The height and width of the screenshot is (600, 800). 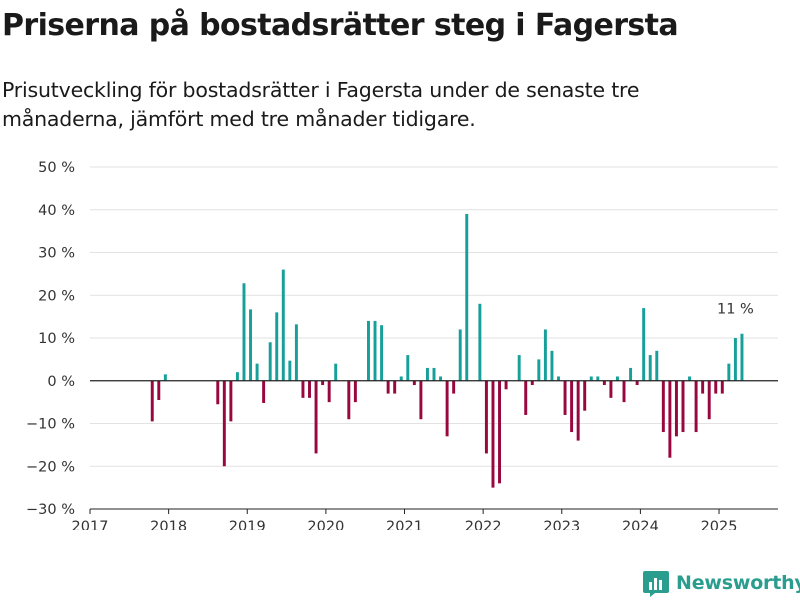 I want to click on newsworthy-logo: Newsworthy, so click(x=721, y=583).